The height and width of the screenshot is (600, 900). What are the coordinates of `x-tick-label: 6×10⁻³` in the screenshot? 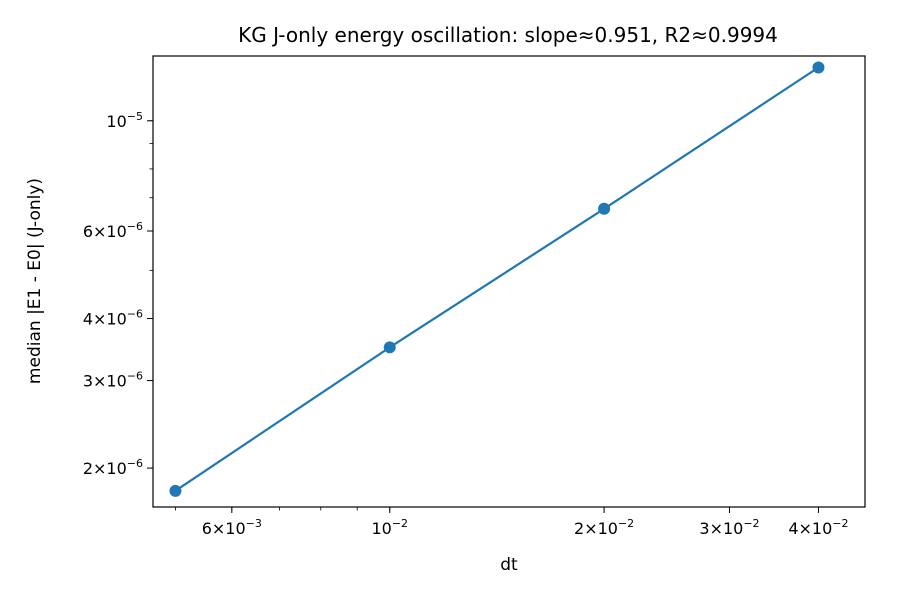 It's located at (232, 527).